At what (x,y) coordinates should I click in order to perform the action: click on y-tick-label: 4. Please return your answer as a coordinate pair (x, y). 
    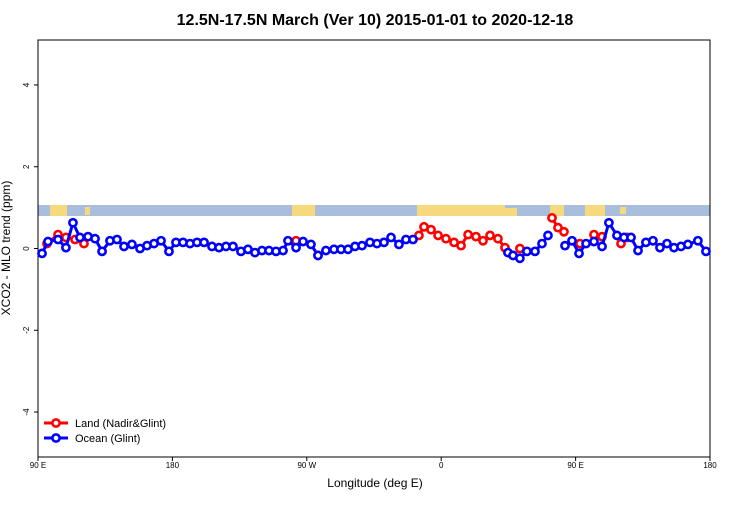
    Looking at the image, I should click on (26, 84).